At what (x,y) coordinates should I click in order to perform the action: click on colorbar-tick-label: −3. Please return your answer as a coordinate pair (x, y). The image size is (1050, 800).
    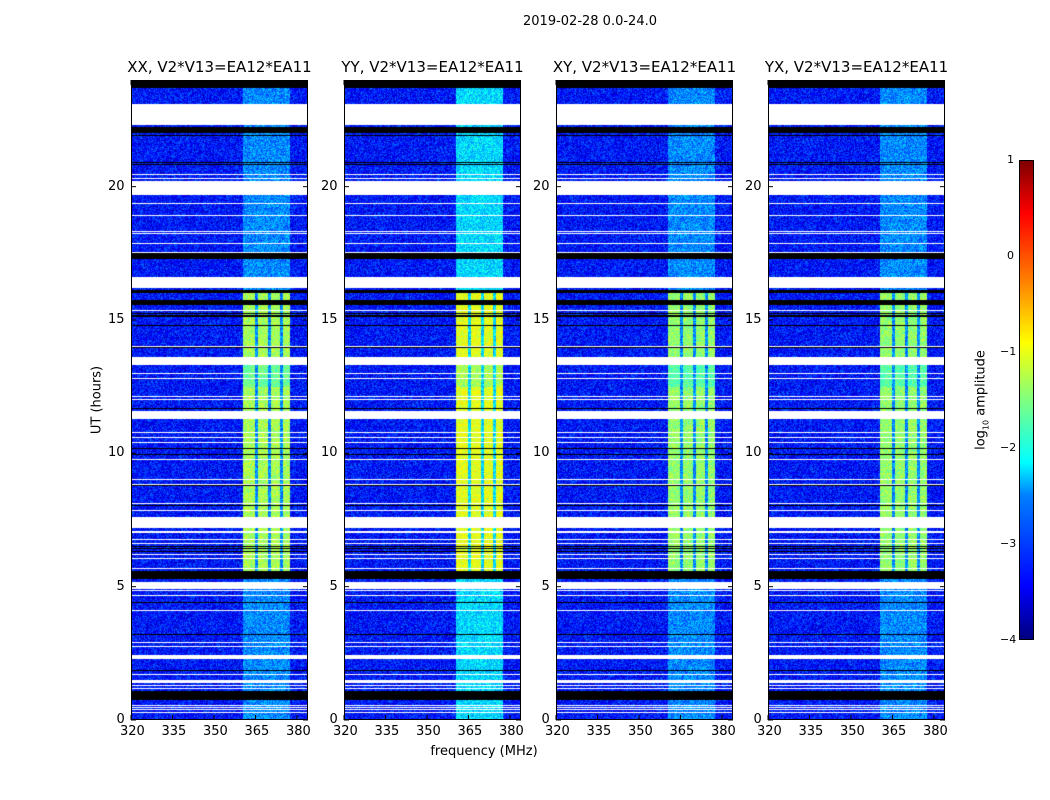
    Looking at the image, I should click on (1008, 543).